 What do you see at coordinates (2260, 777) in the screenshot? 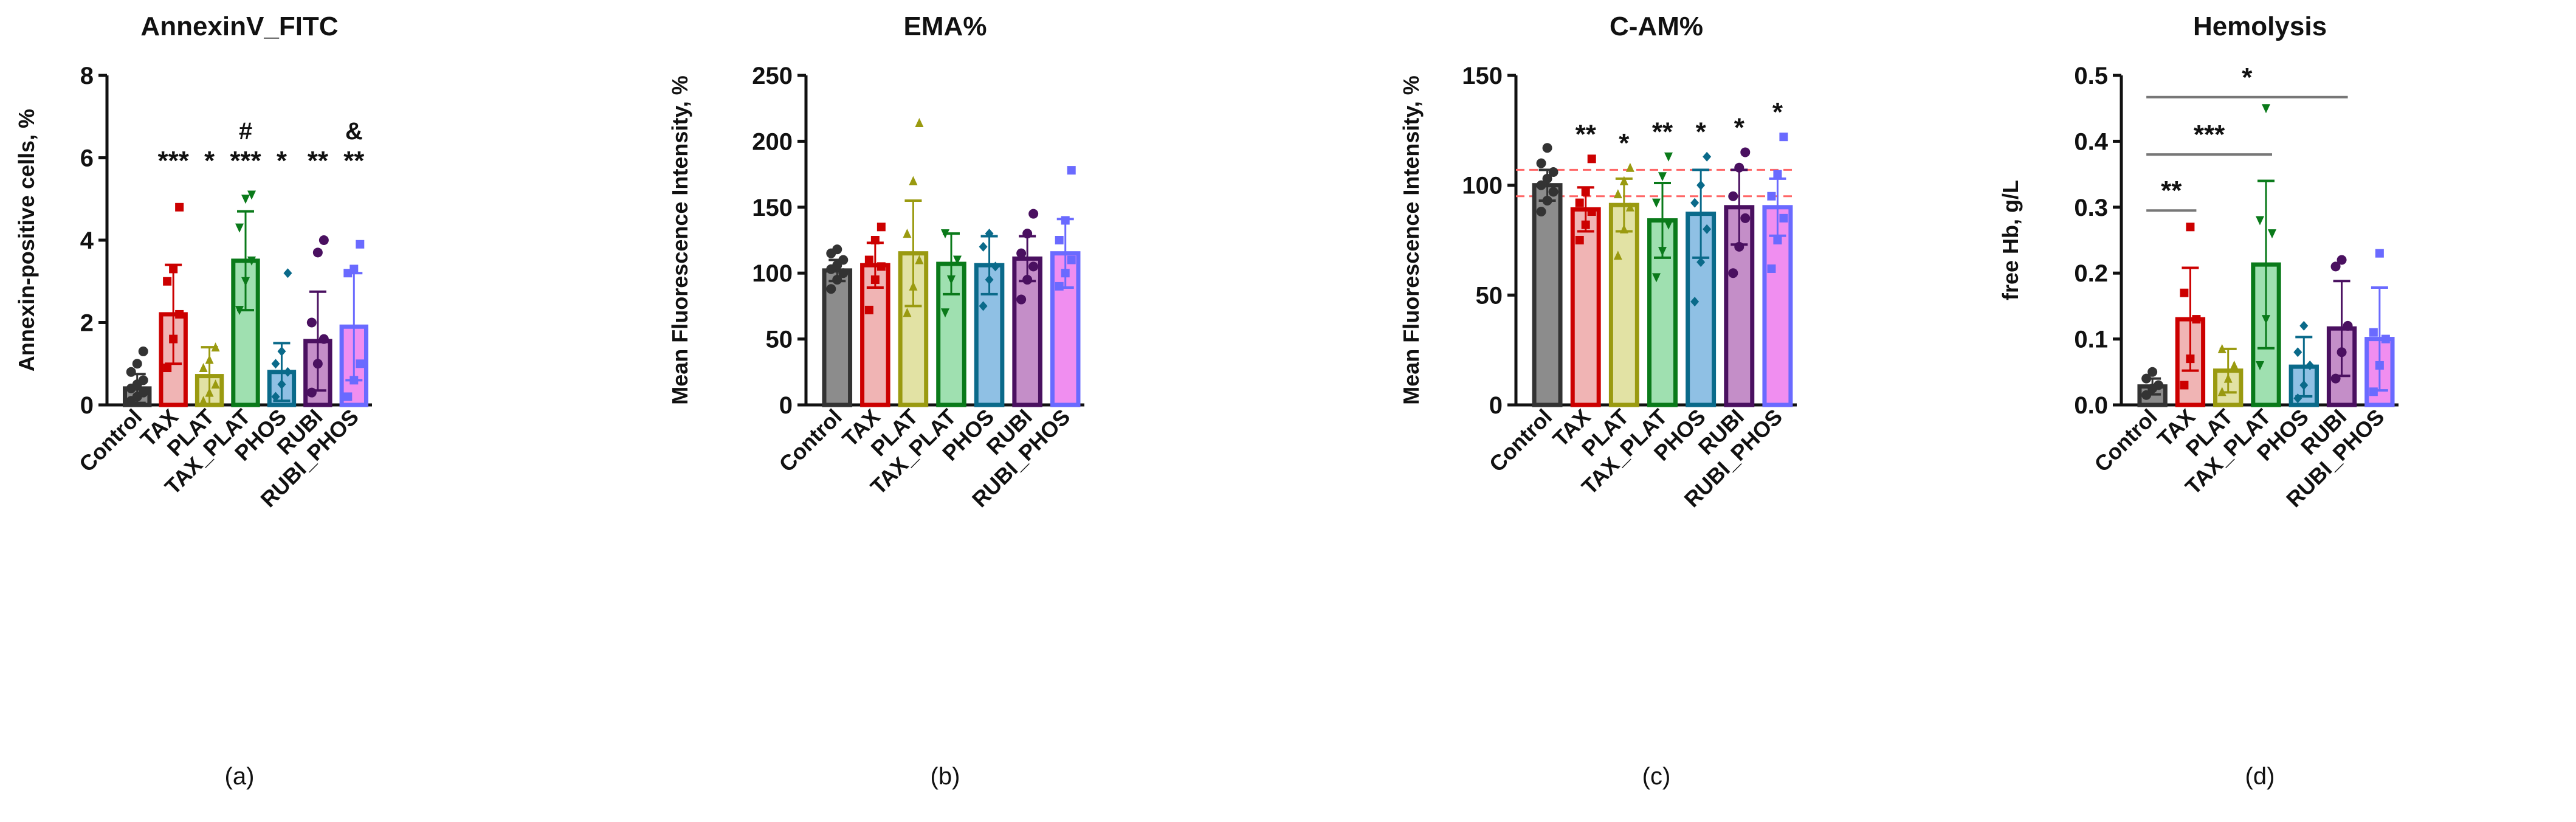
I see `panel-label: (d)` at bounding box center [2260, 777].